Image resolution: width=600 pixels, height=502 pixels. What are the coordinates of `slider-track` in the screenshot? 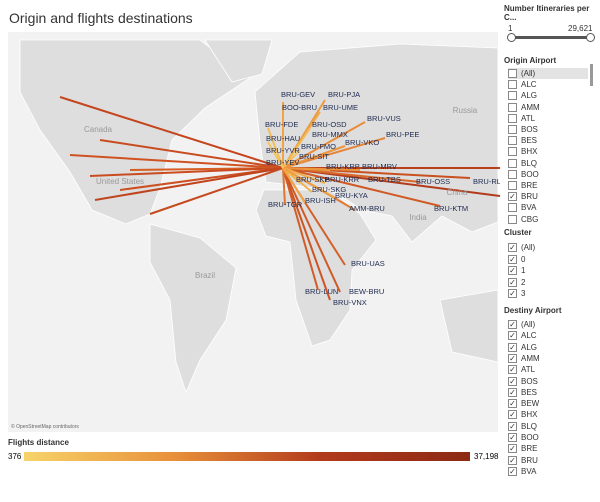 It's located at (550, 37).